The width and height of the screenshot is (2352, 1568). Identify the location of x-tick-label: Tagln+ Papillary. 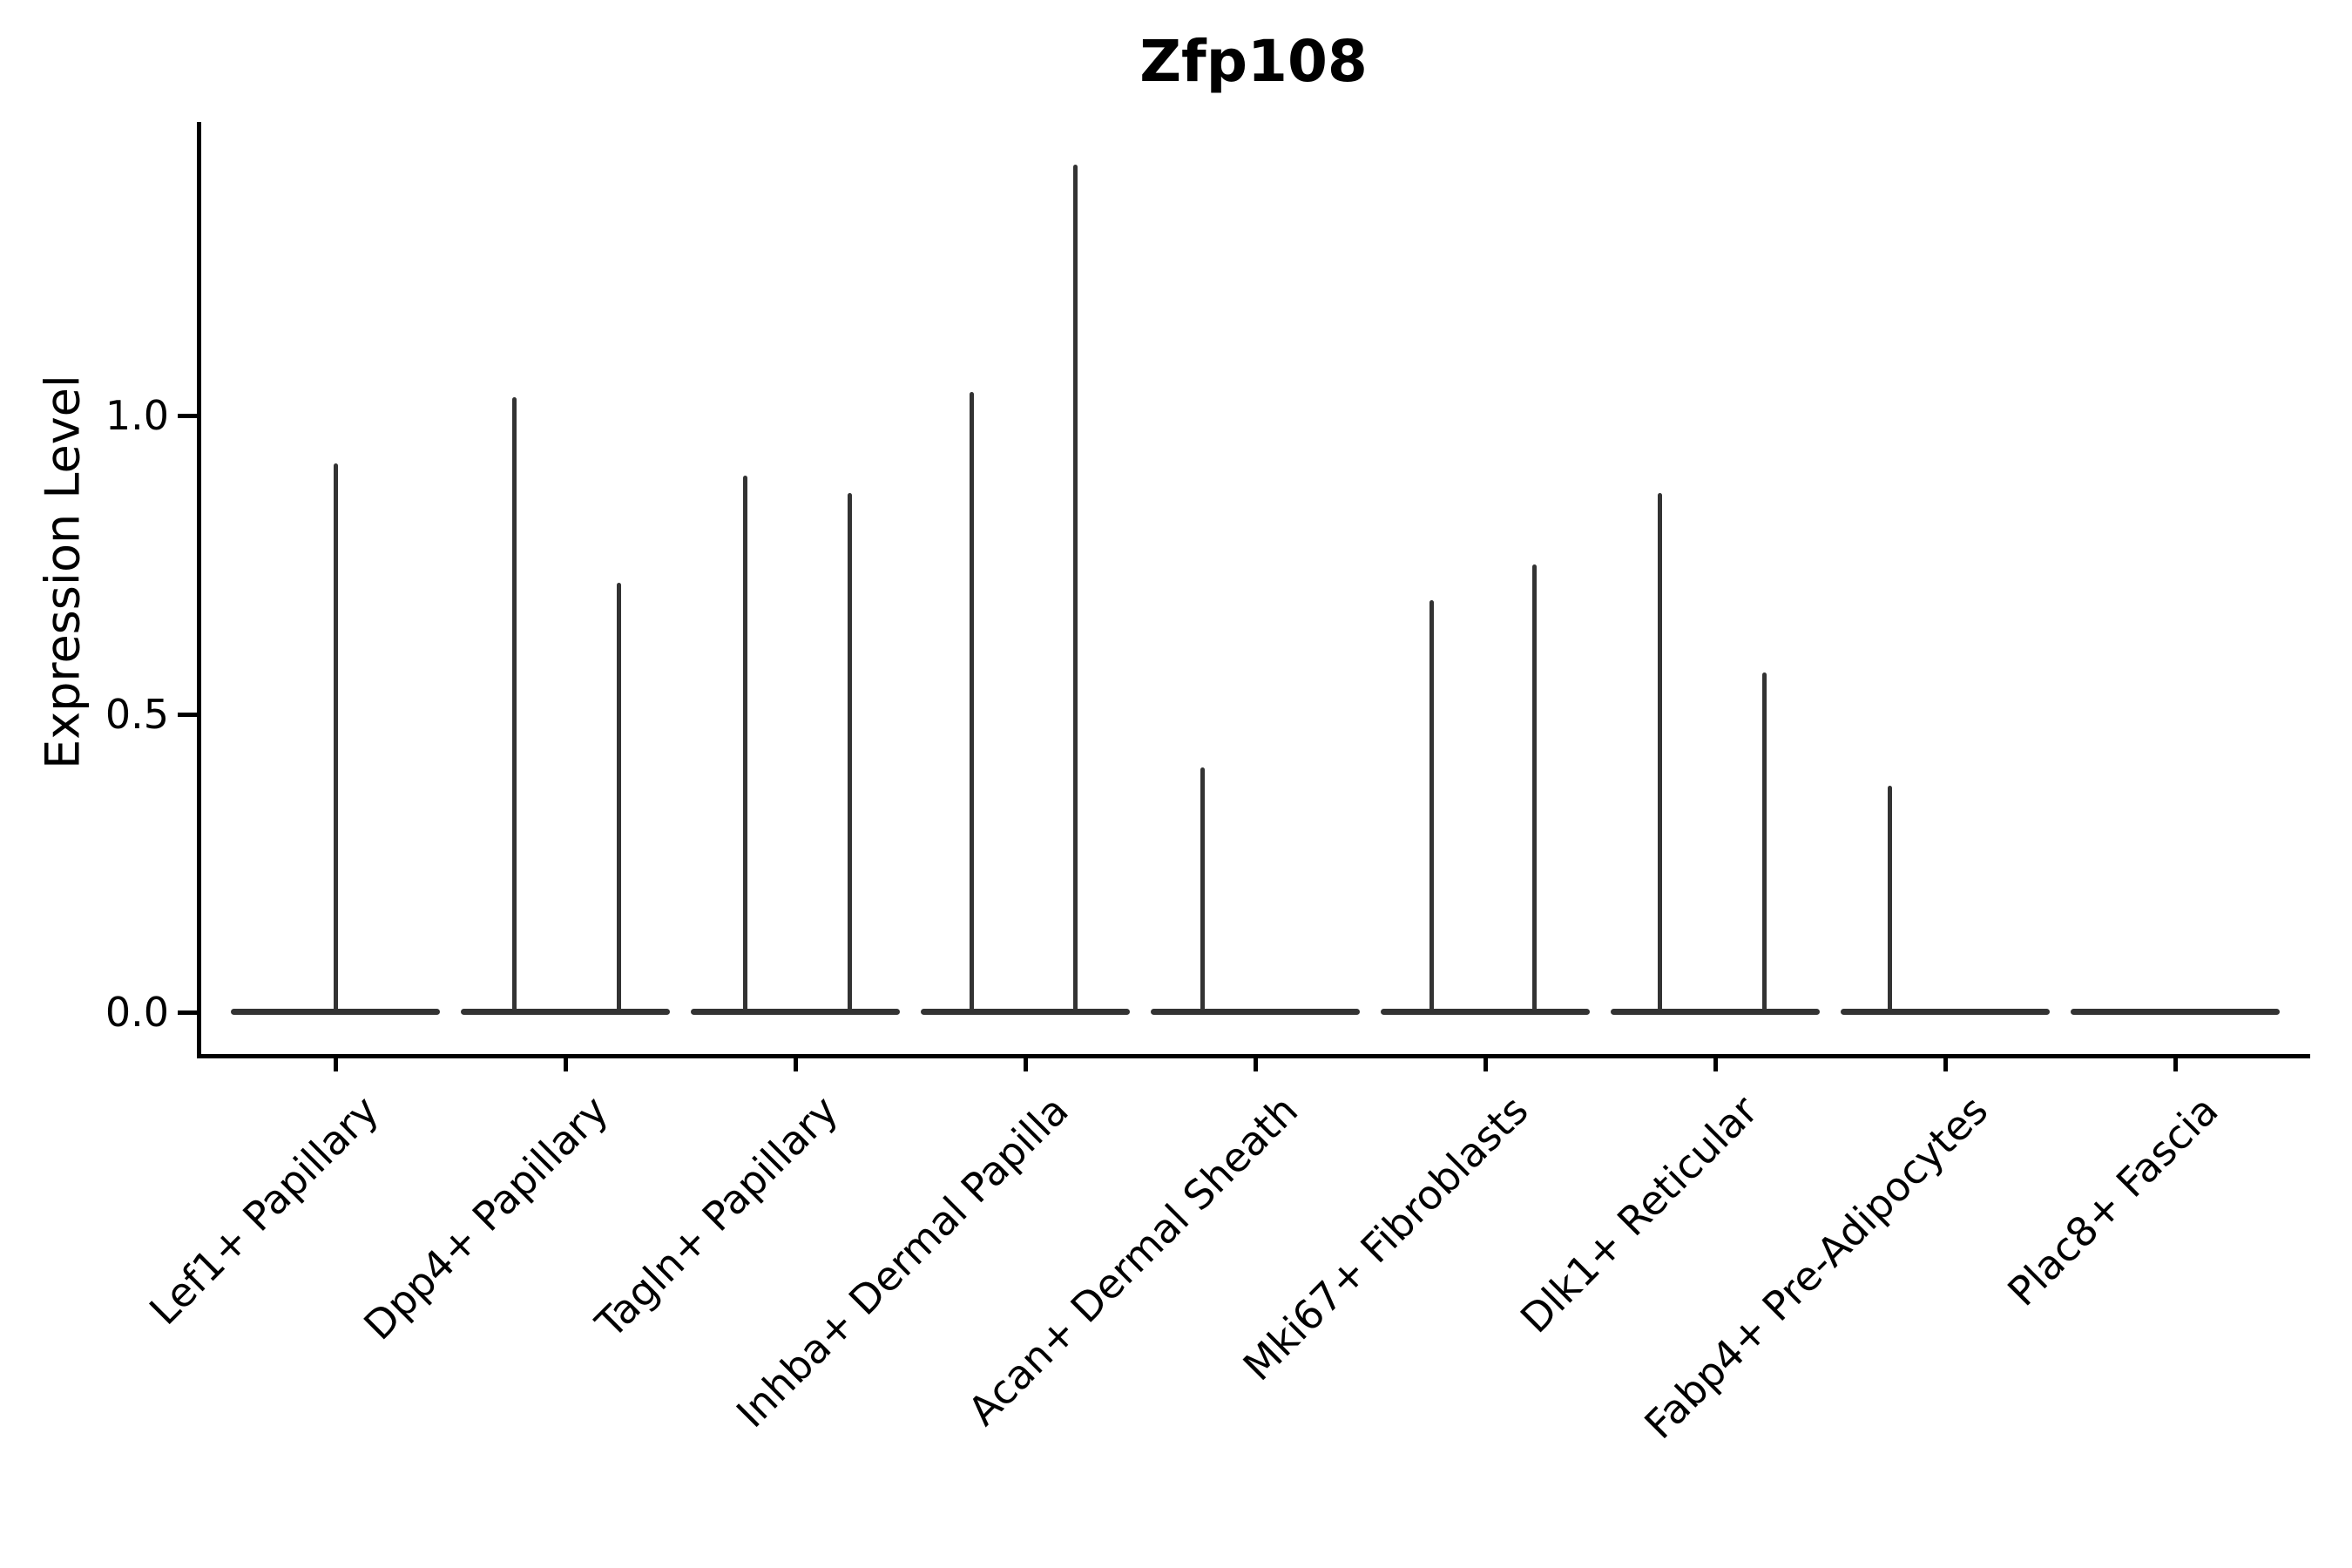
(717, 1217).